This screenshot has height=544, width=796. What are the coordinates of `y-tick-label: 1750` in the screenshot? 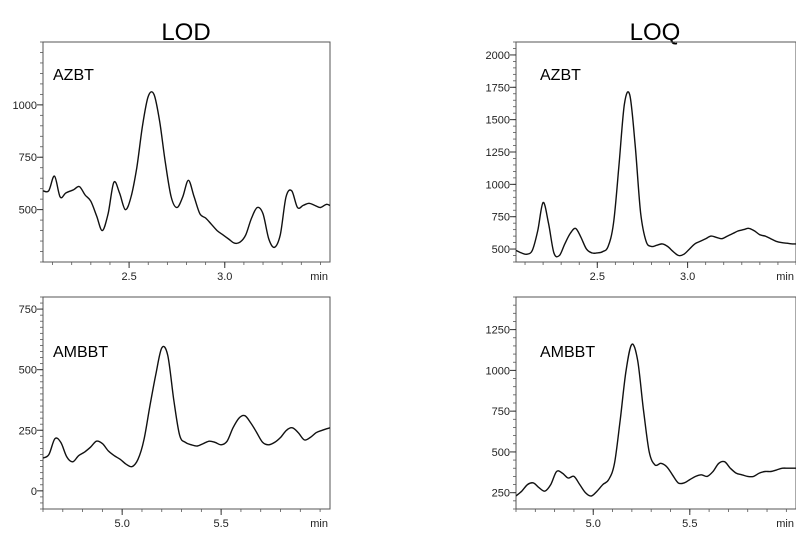 It's located at (498, 88).